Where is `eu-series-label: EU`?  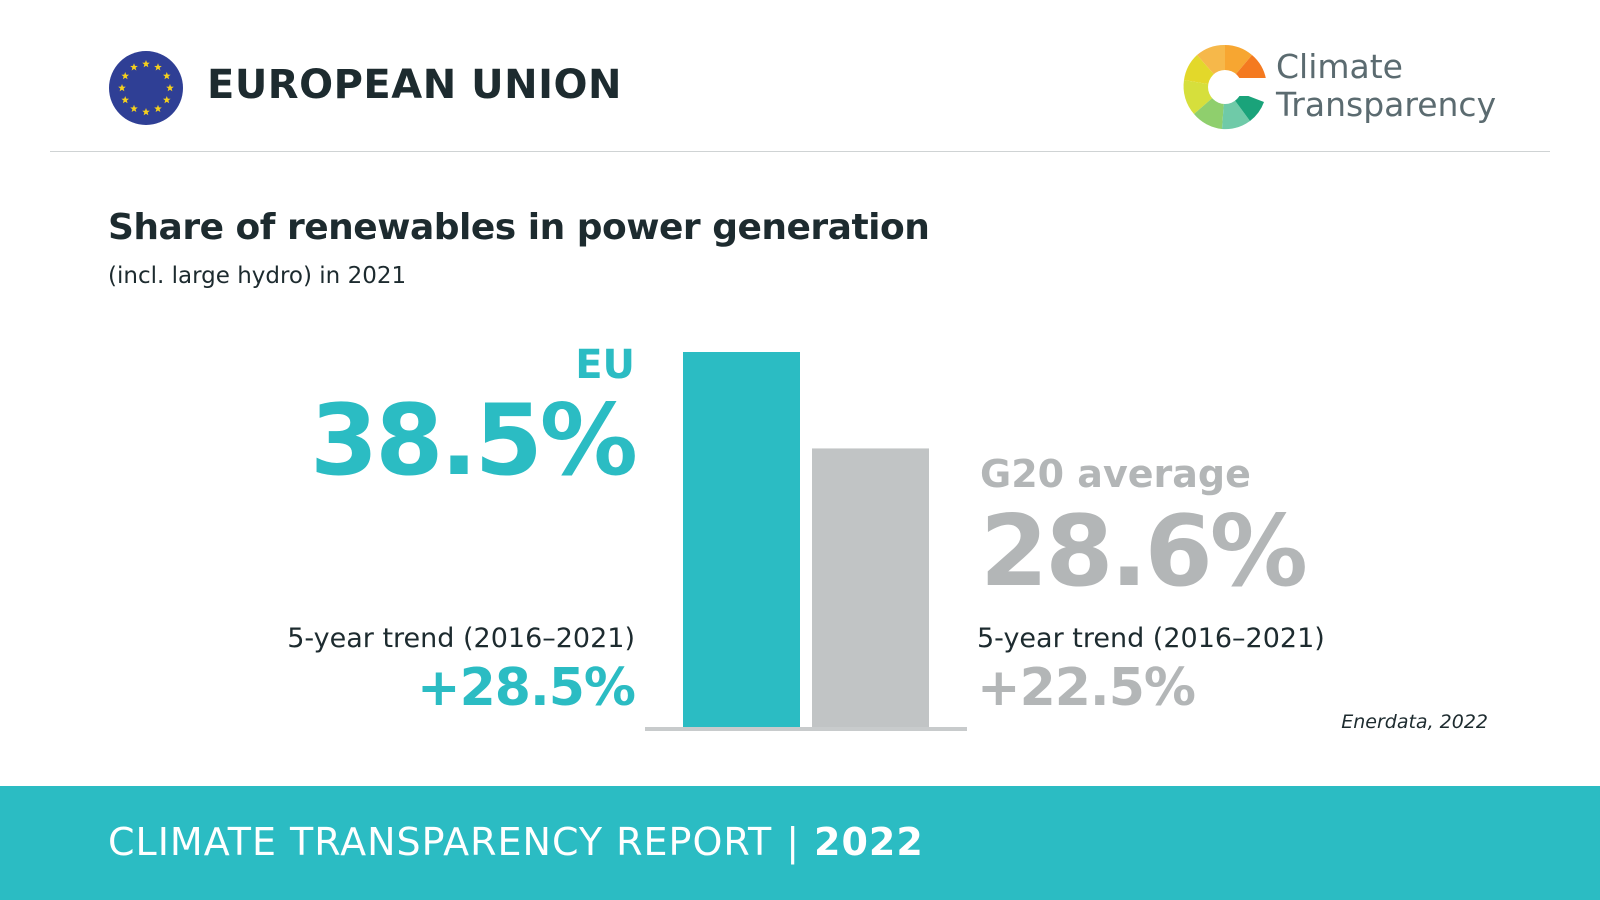
eu-series-label: EU is located at coordinates (605, 365).